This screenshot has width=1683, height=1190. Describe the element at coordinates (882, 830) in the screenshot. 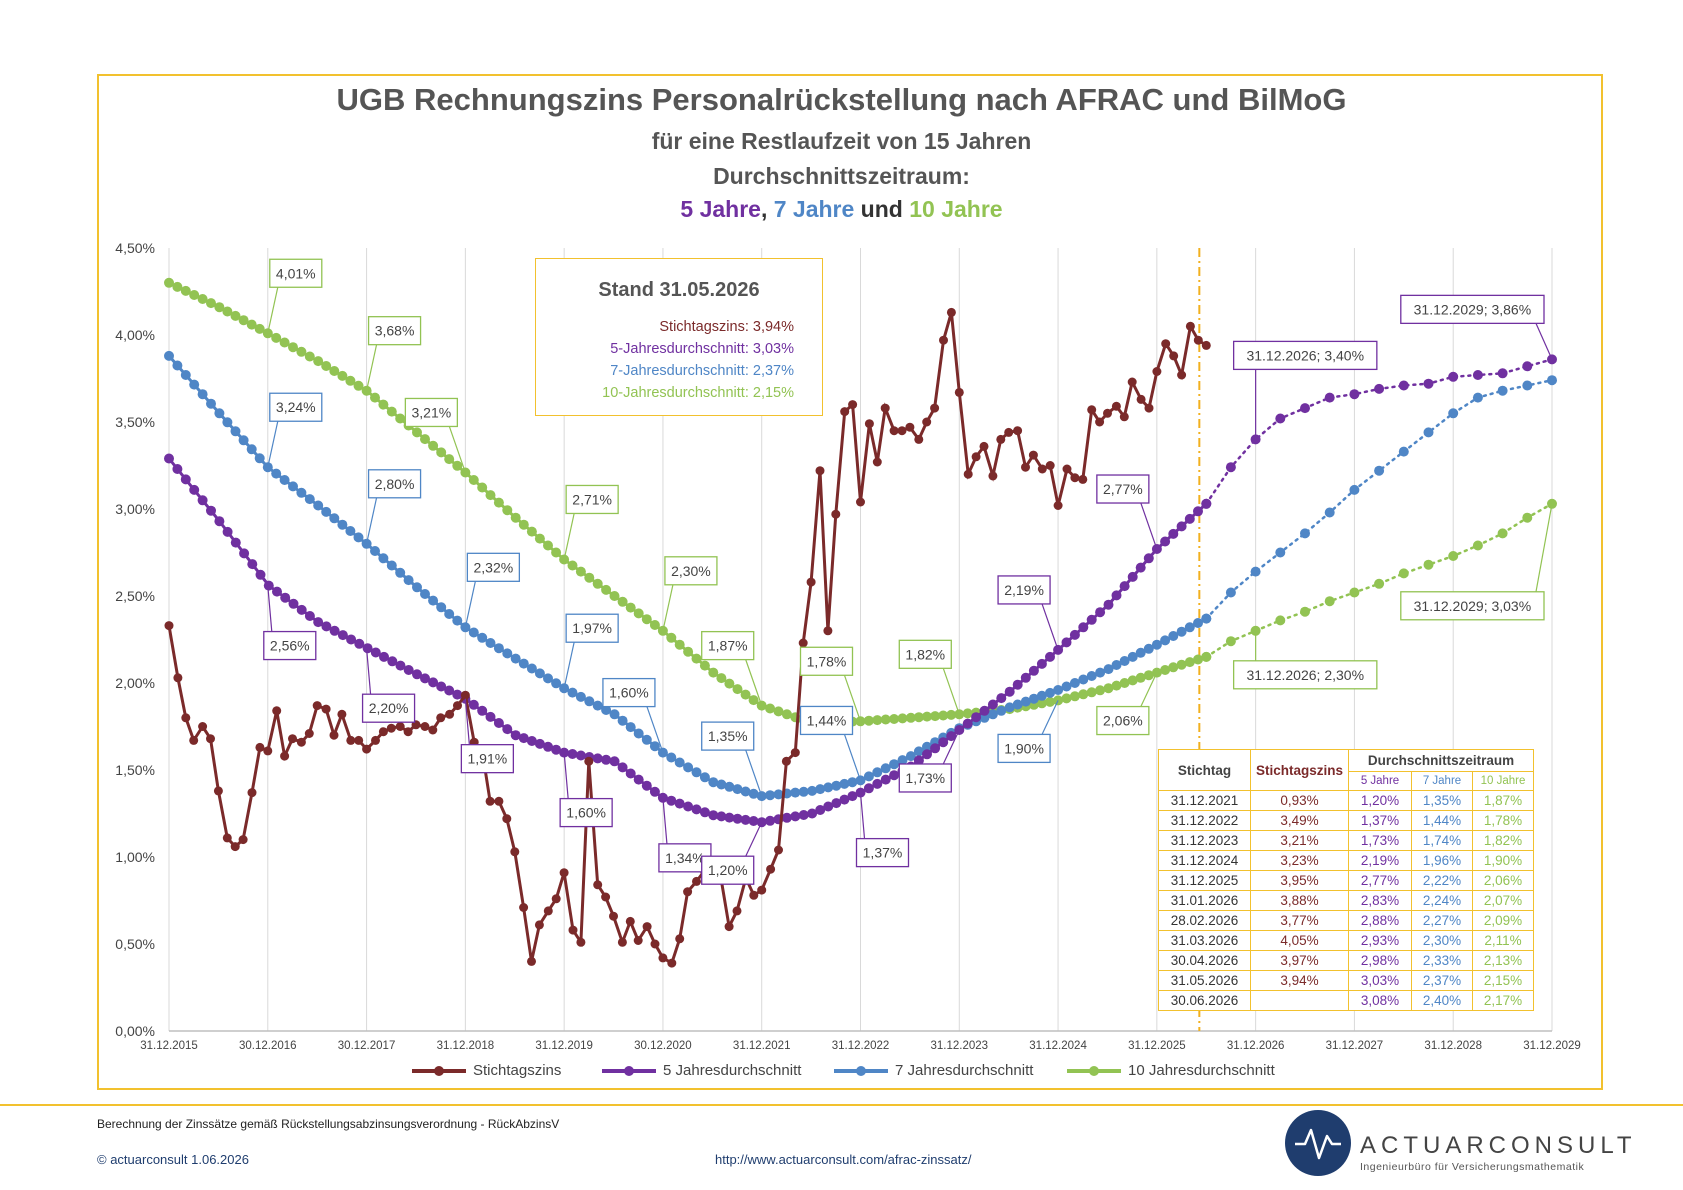

I see `callout-y5: 1,37%` at that location.